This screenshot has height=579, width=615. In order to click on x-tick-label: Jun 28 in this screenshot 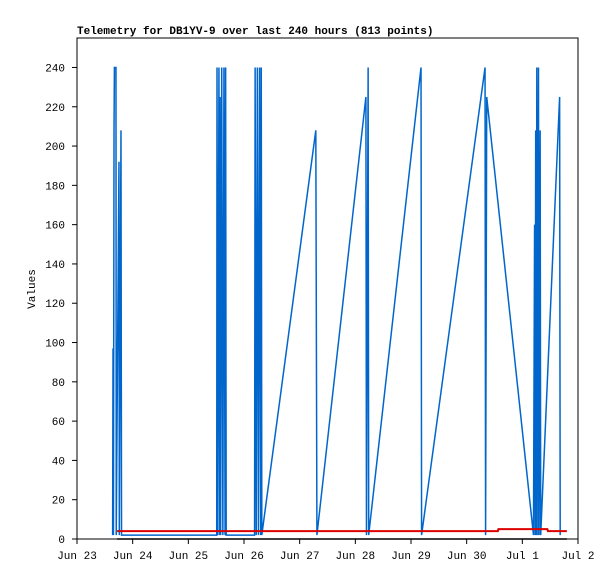, I will do `click(356, 557)`.